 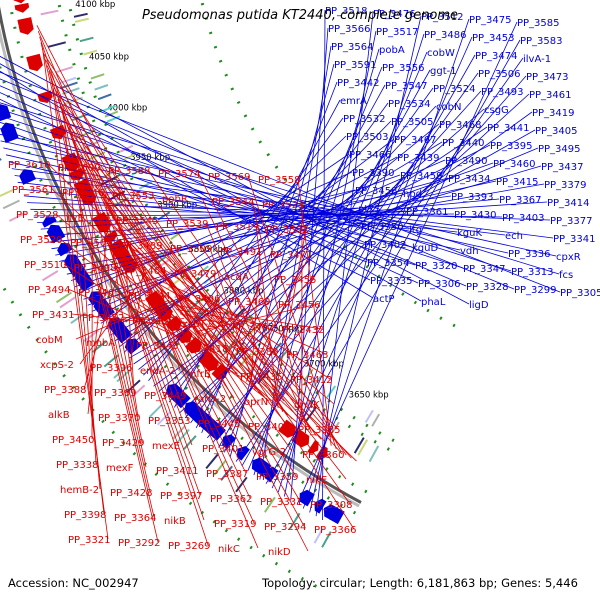 What do you see at coordinates (412, 122) in the screenshot?
I see `forward-gene-label: PP_3505` at bounding box center [412, 122].